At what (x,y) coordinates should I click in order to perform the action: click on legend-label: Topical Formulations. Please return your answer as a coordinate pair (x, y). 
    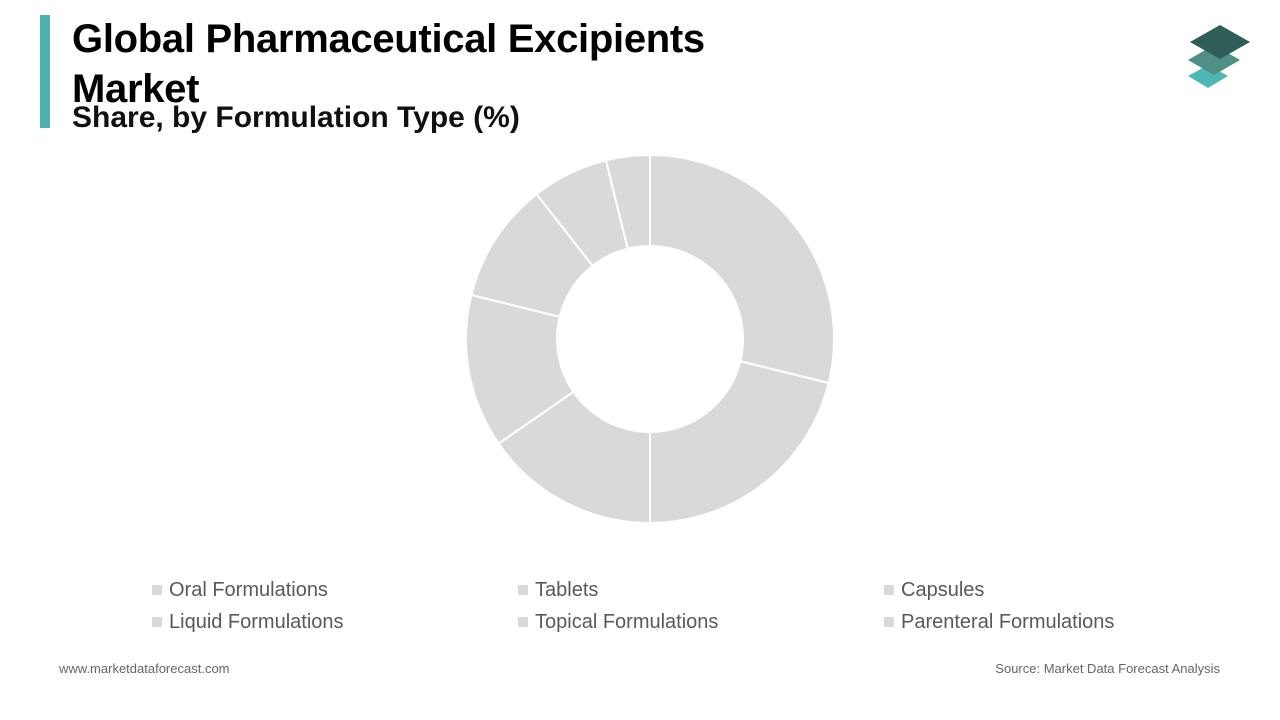
    Looking at the image, I should click on (627, 621).